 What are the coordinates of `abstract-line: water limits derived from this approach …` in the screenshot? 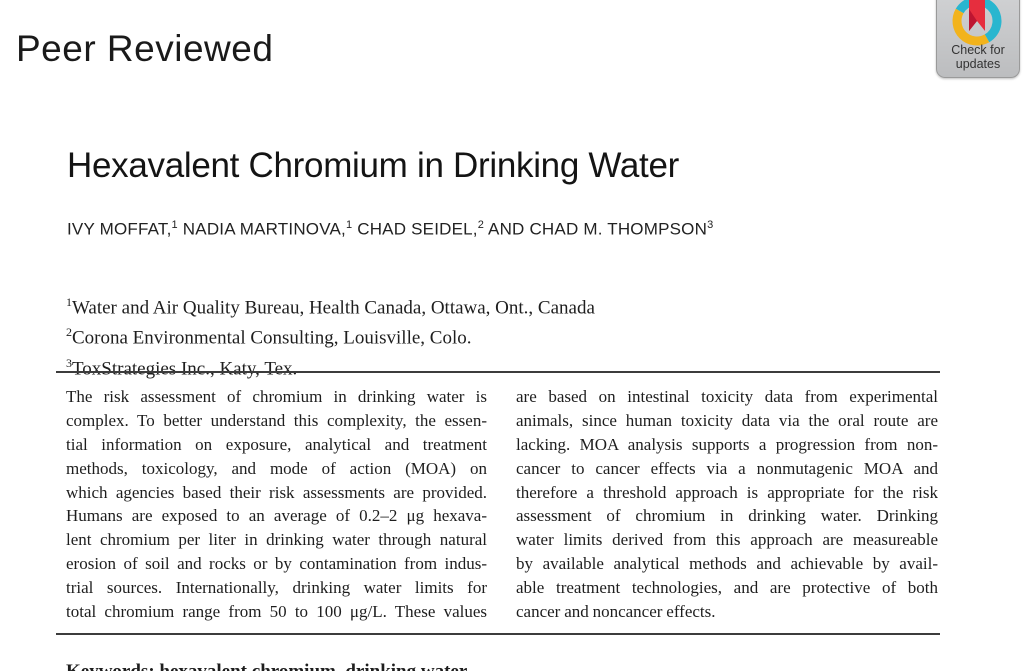 It's located at (727, 540).